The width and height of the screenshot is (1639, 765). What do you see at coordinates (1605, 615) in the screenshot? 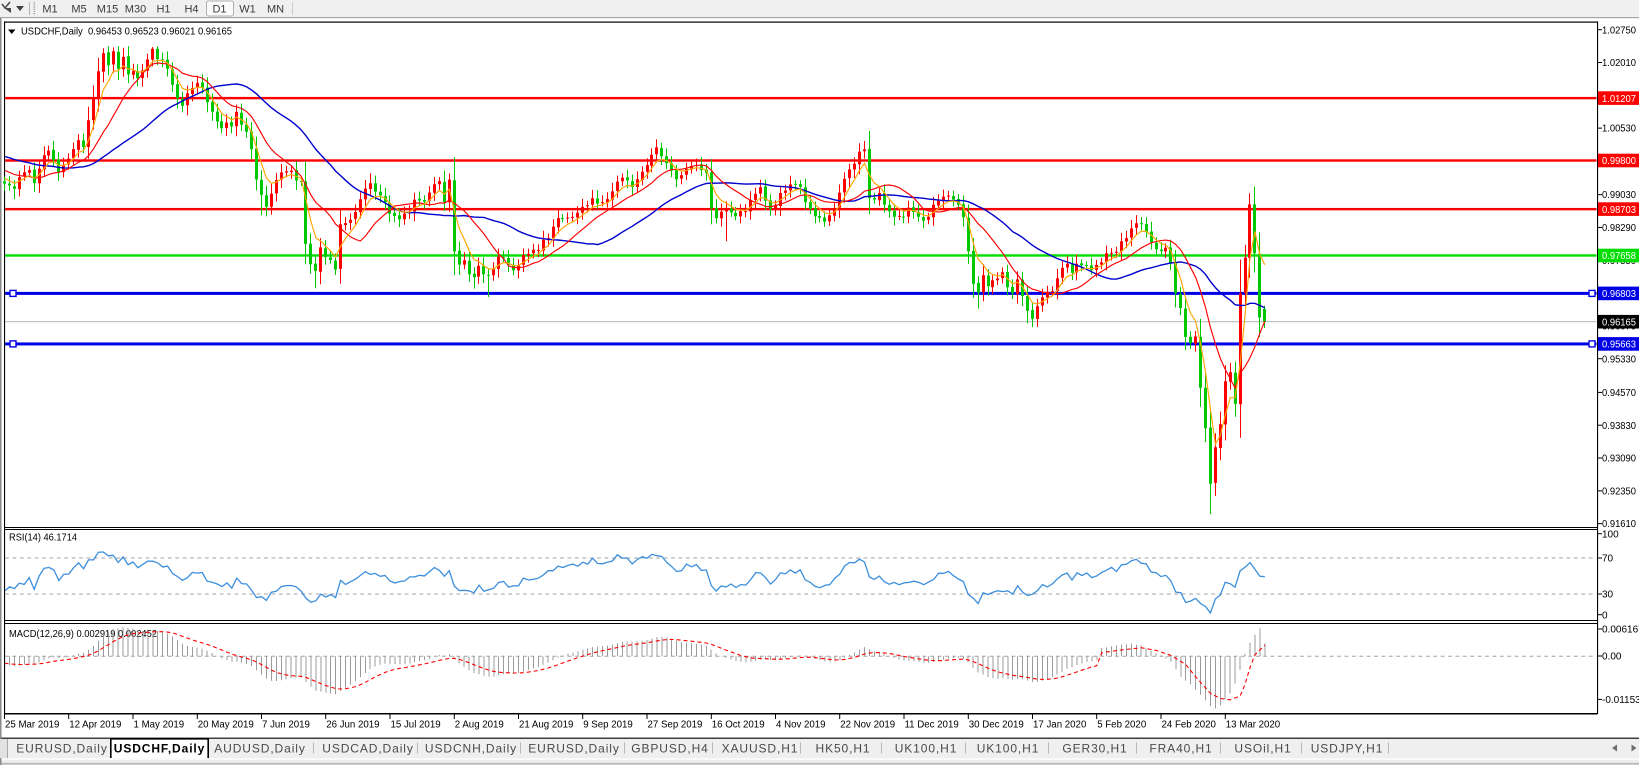
I see `svg-text: 0` at bounding box center [1605, 615].